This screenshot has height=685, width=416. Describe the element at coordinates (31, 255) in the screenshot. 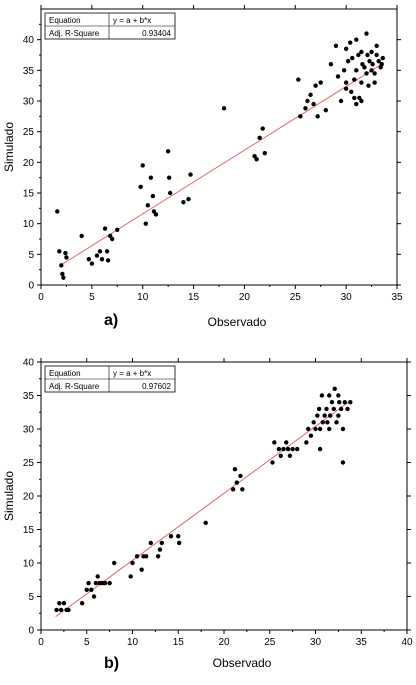

I see `y-tick-label: 5` at that location.